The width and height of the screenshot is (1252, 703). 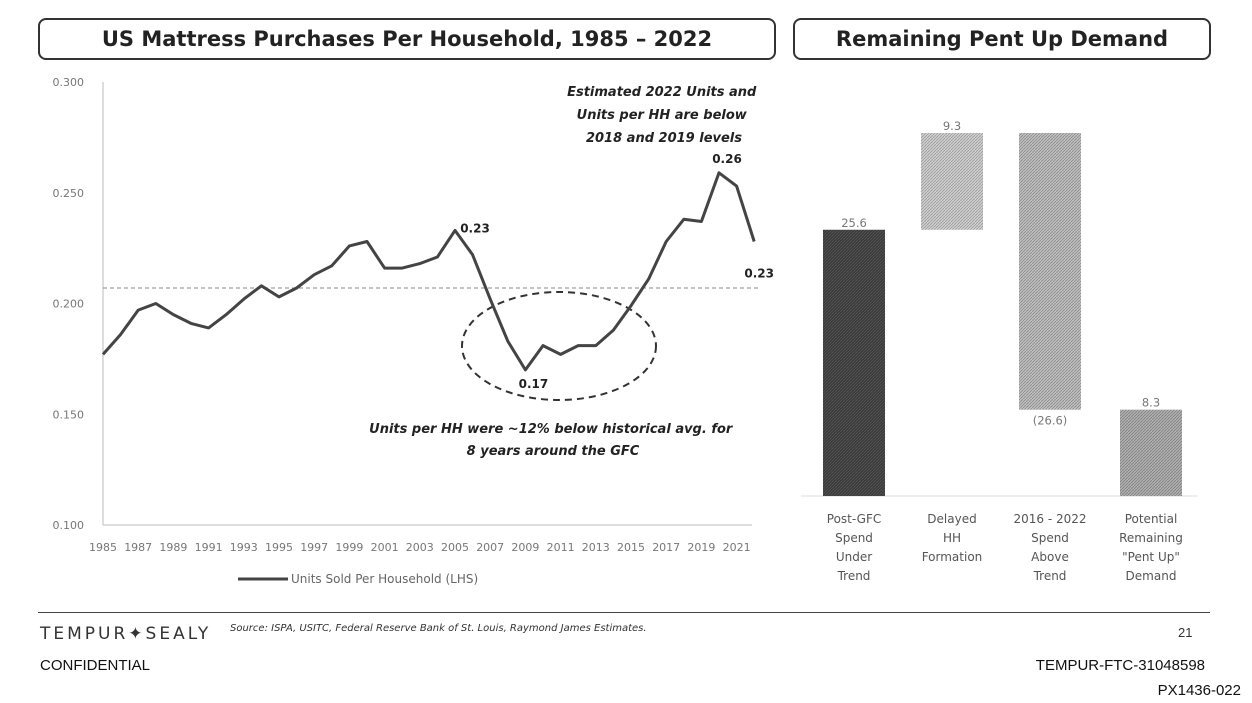 I want to click on x-tick-label: 2001, so click(x=385, y=547).